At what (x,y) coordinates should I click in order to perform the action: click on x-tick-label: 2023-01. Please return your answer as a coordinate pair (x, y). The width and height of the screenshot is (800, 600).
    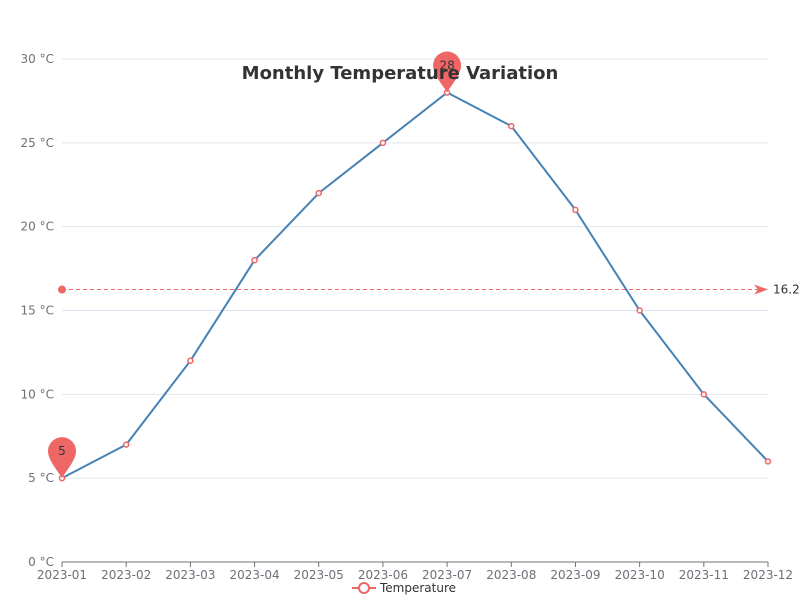
    Looking at the image, I should click on (62, 575).